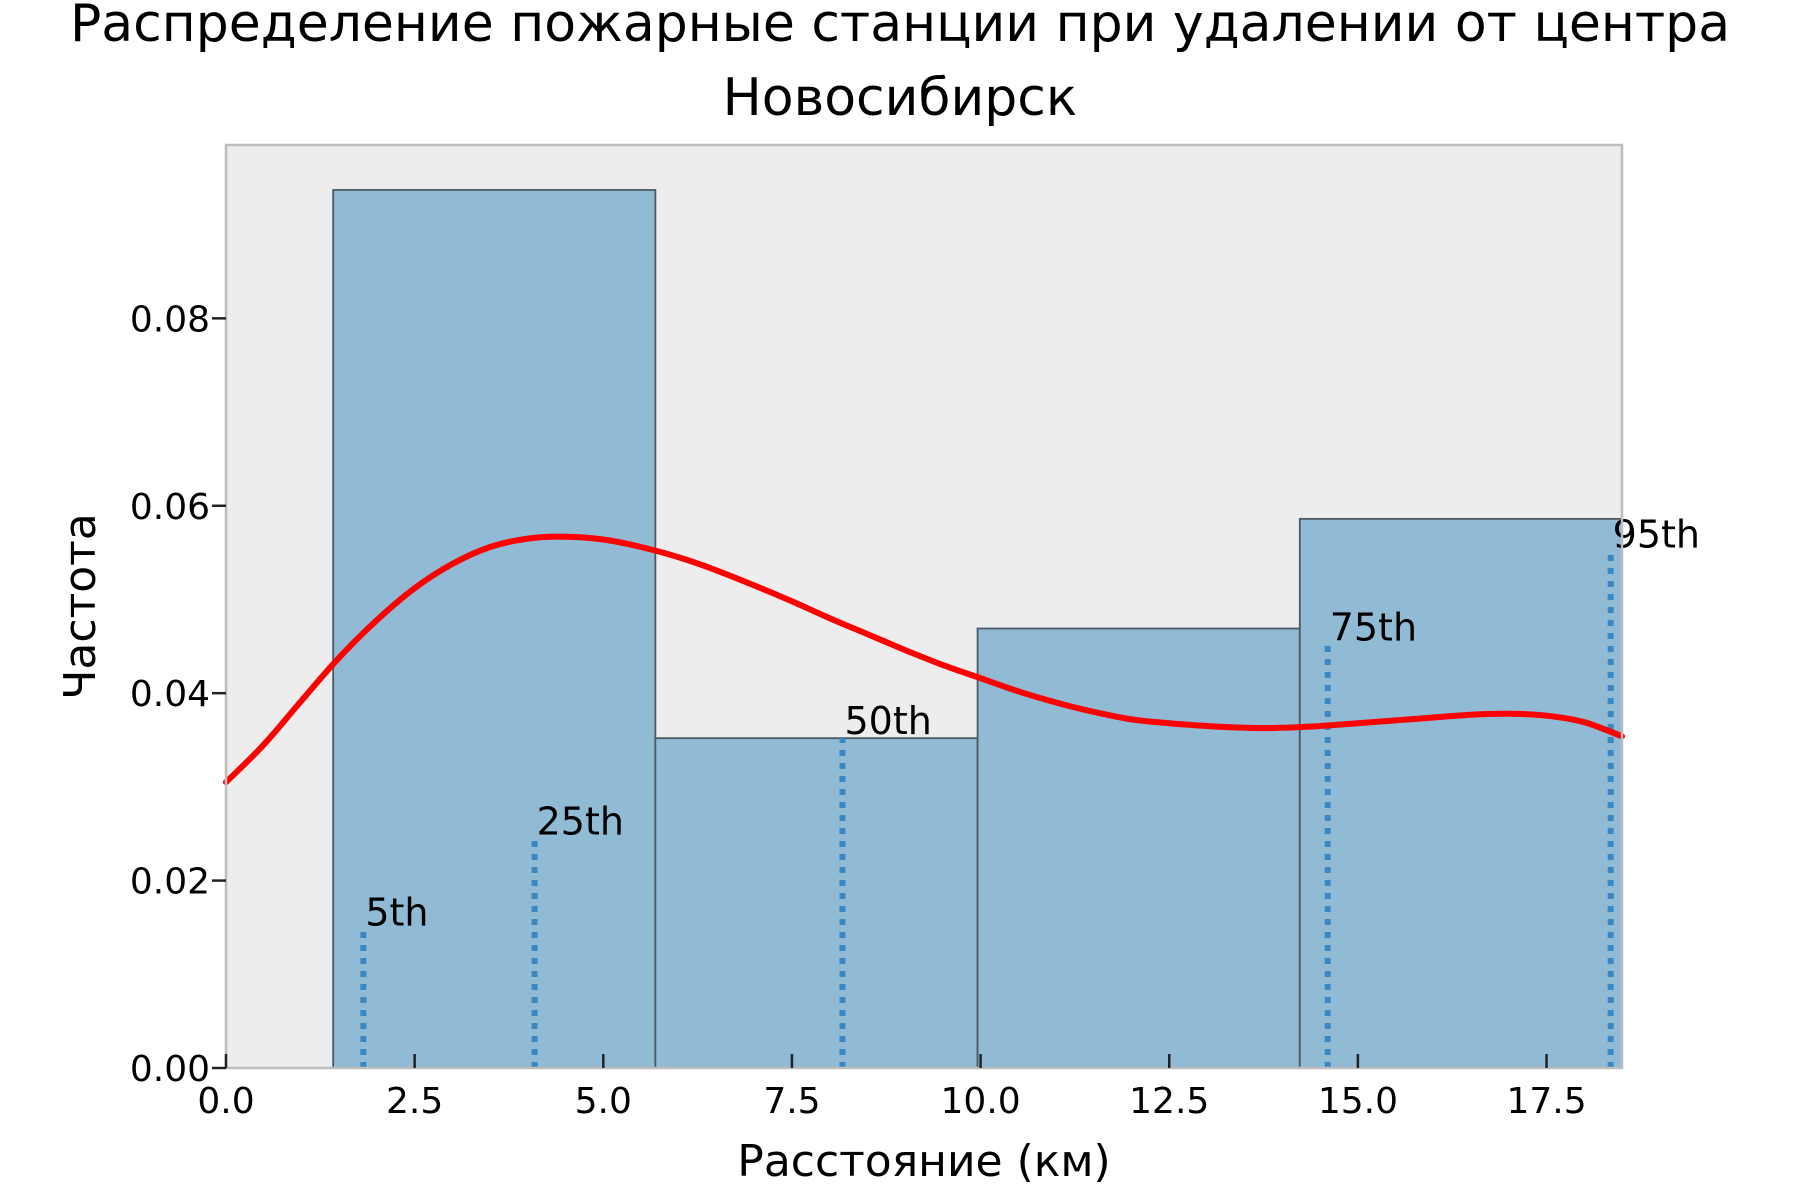  I want to click on x-tick-label: 7.5, so click(791, 1101).